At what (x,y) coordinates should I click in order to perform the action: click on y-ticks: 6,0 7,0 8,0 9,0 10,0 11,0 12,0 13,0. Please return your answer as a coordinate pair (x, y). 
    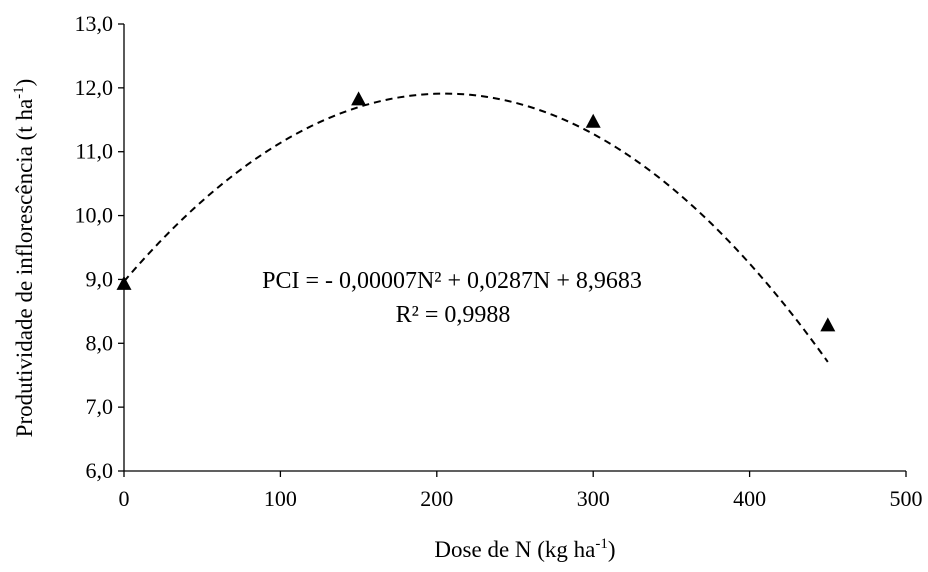
    Looking at the image, I should click on (99, 247).